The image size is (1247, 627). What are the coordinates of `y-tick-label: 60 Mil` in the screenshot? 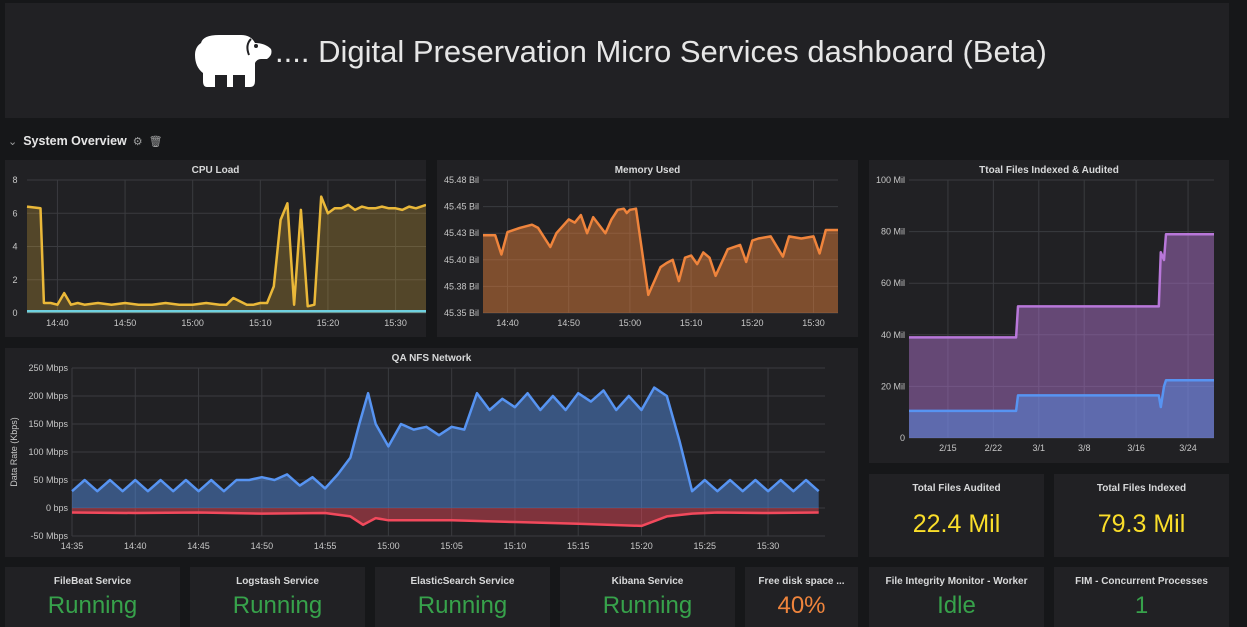 It's located at (893, 283).